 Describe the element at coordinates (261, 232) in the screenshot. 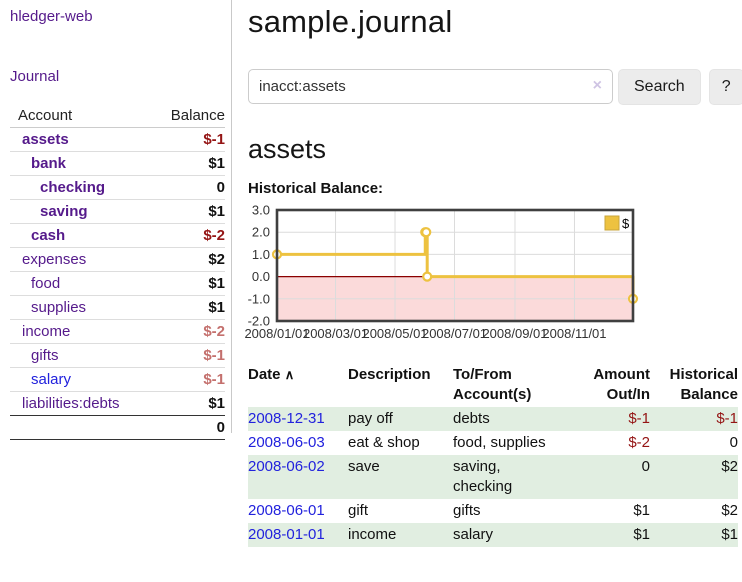

I see `y-tick-label: 2.0` at that location.